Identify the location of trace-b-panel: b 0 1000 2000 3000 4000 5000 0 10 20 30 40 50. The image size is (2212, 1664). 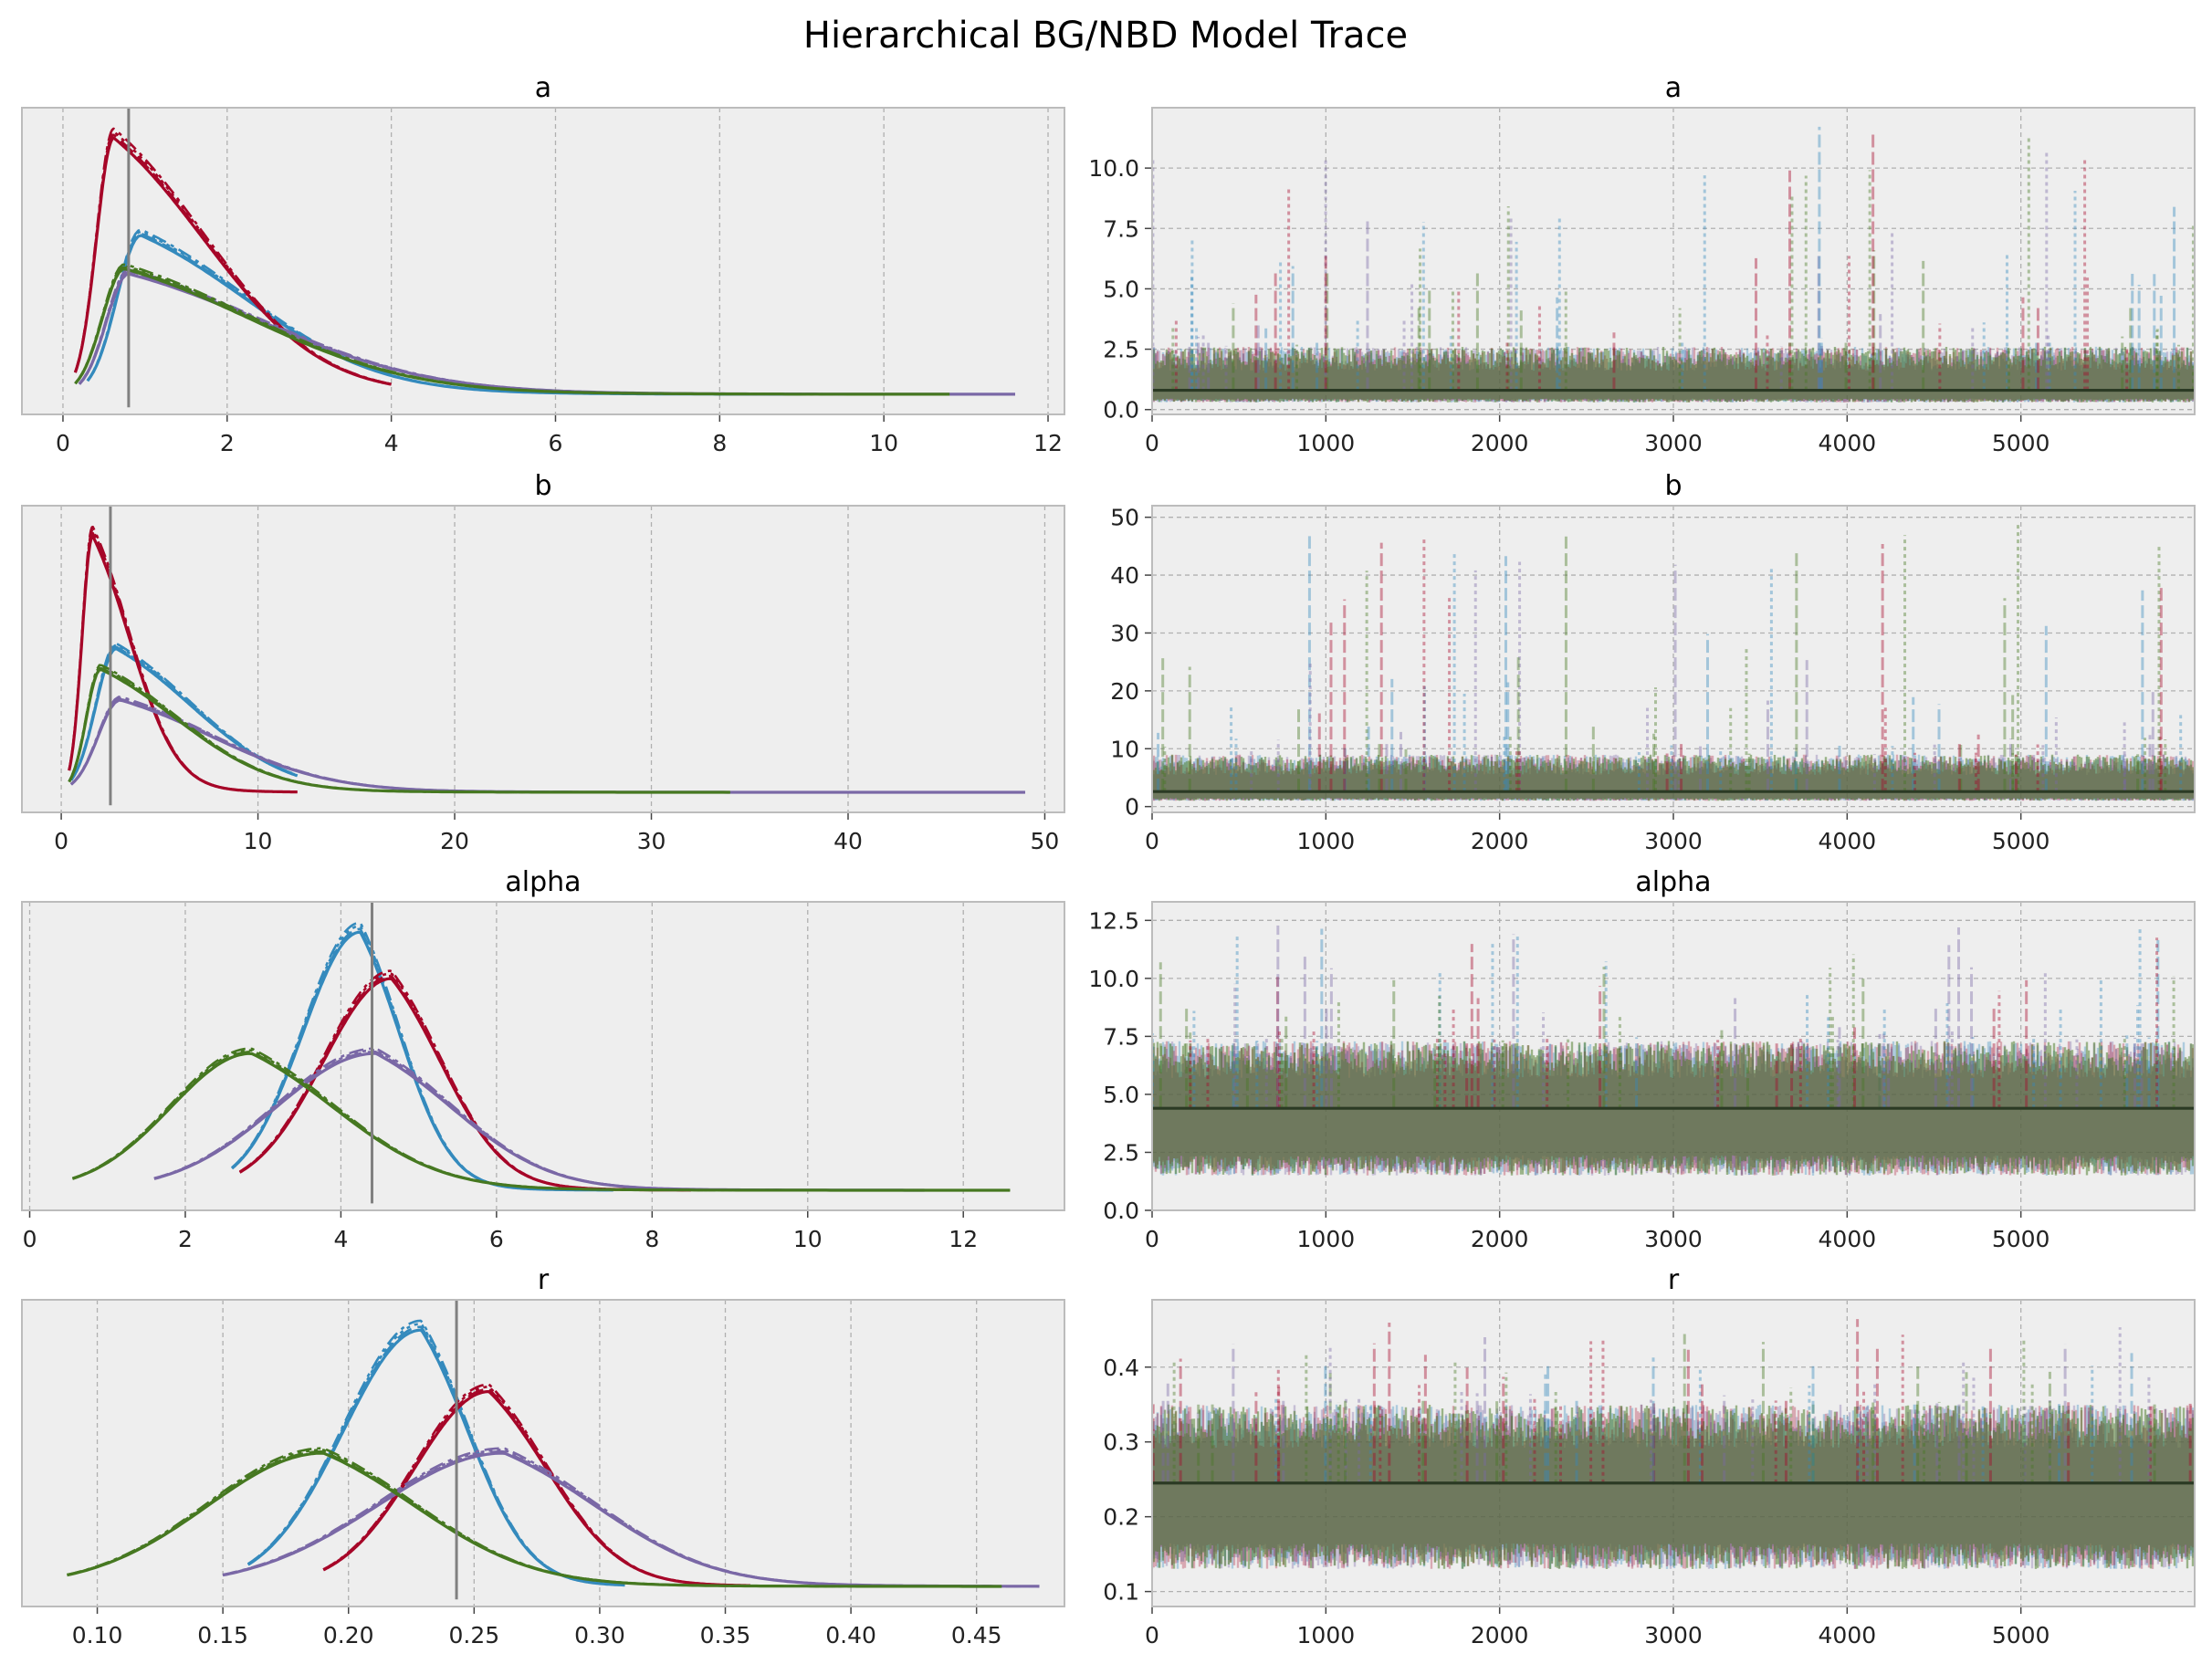
(1653, 662).